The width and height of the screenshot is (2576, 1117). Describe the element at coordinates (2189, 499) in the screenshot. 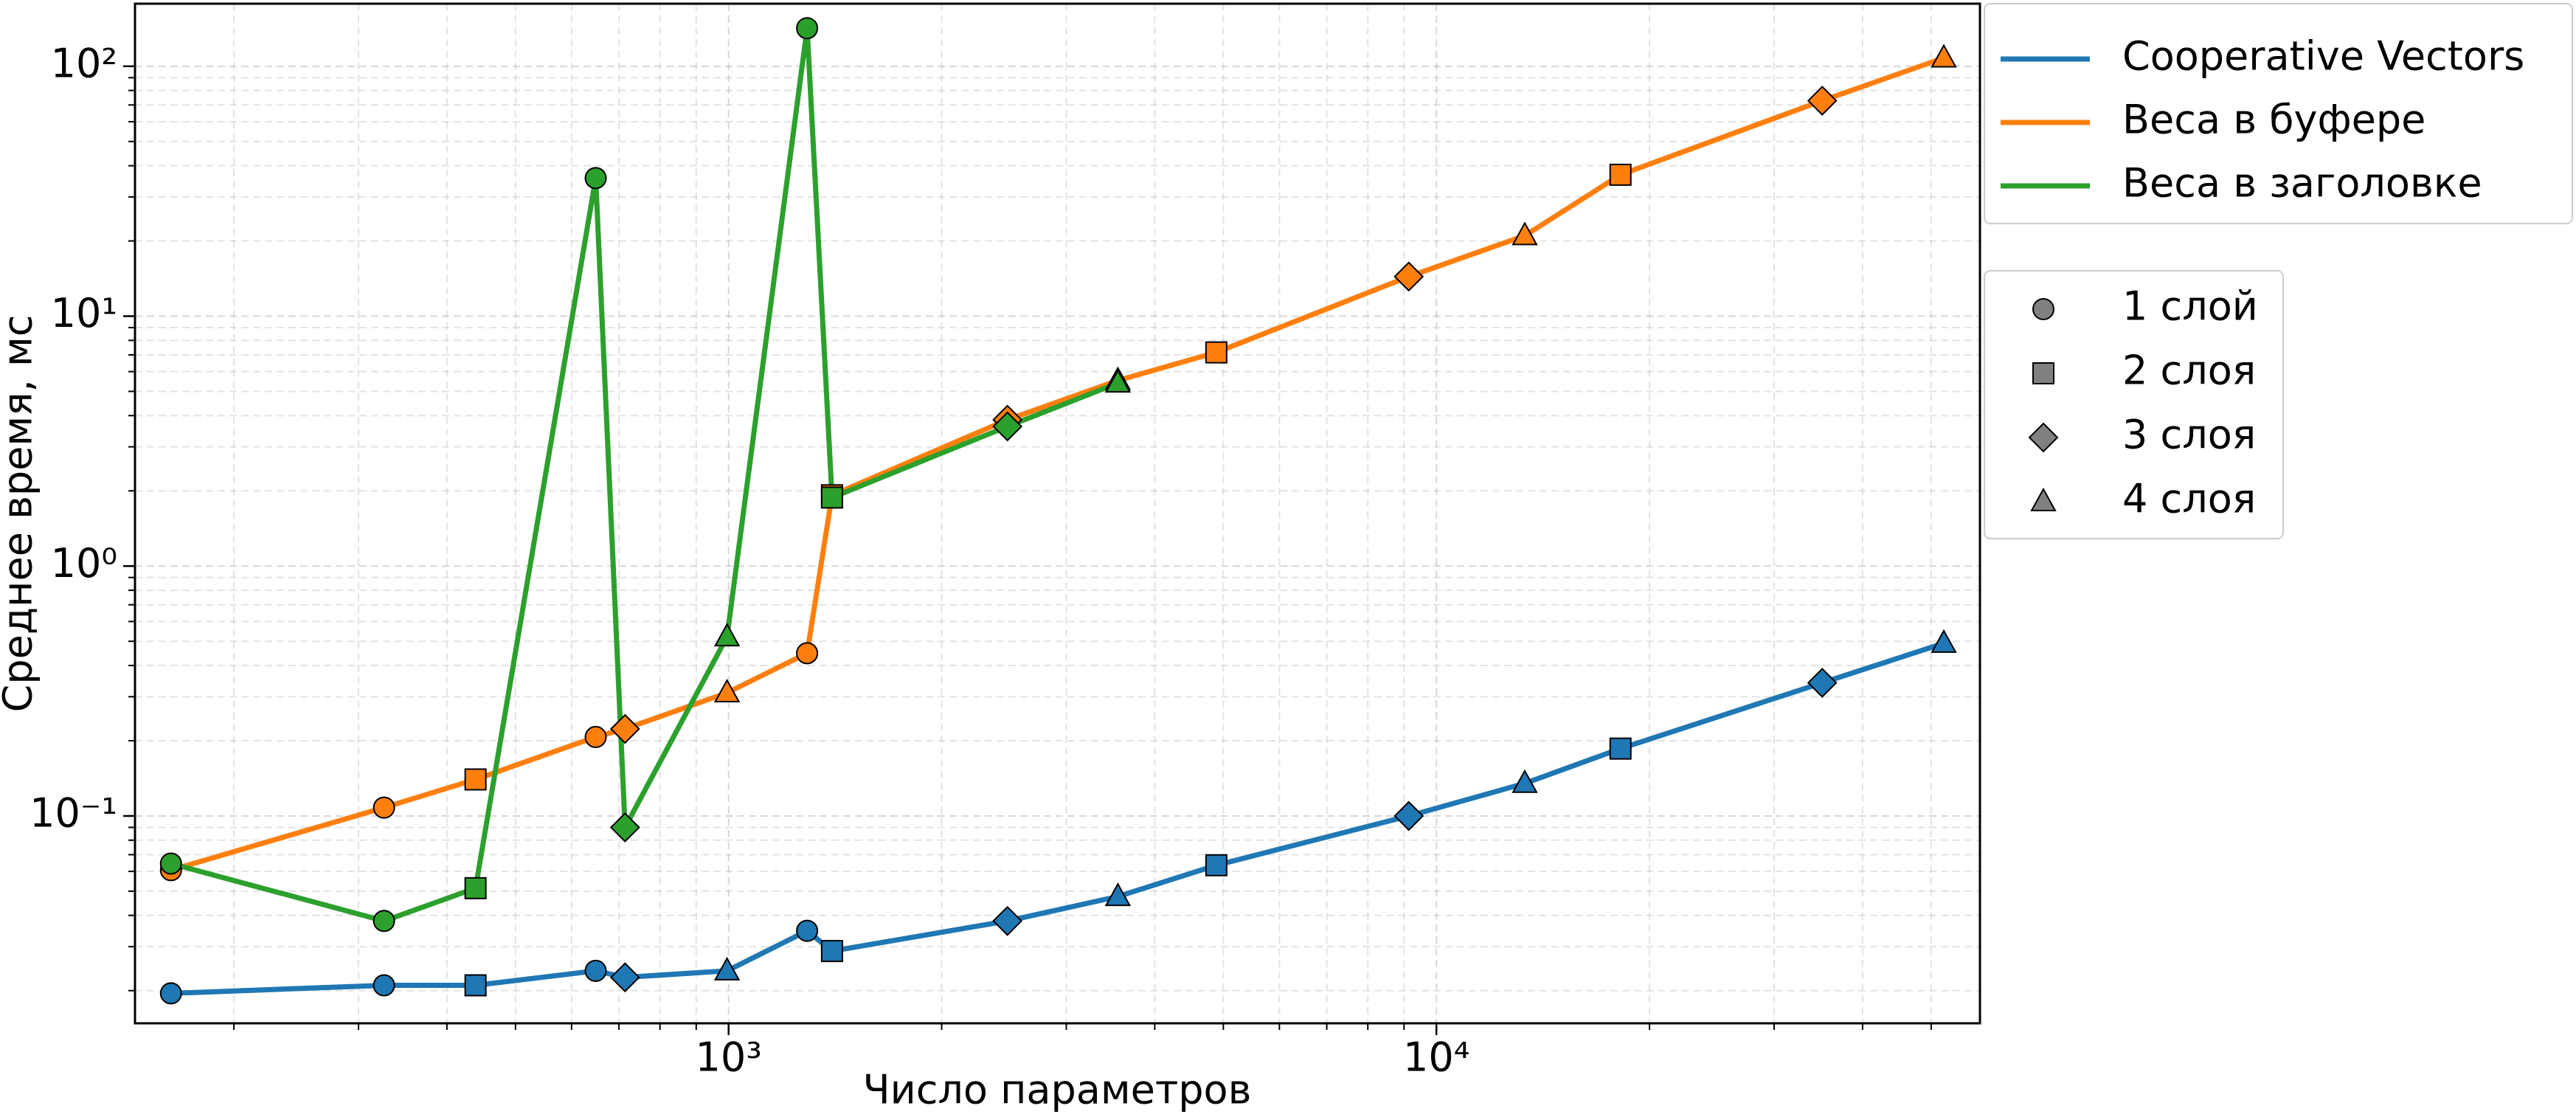

I see `legend-label: 4 слоя` at that location.